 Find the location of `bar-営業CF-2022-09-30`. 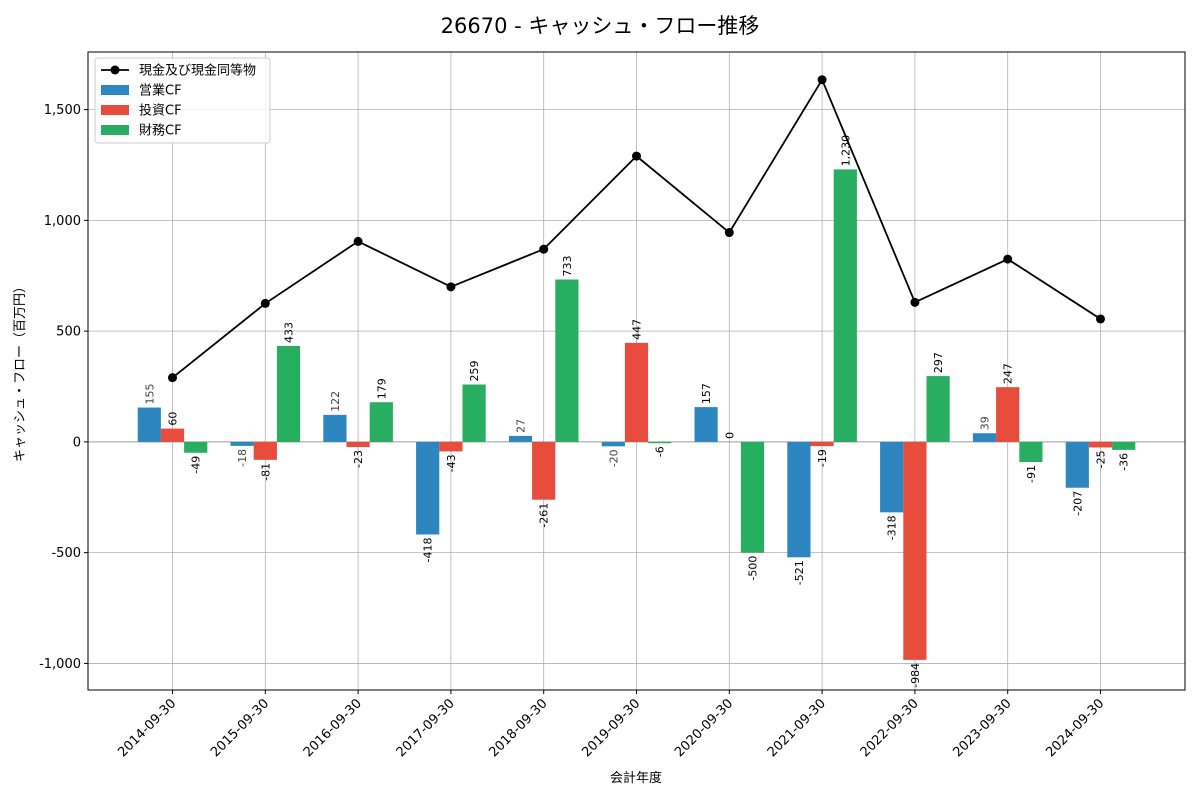

bar-営業CF-2022-09-30 is located at coordinates (892, 477).